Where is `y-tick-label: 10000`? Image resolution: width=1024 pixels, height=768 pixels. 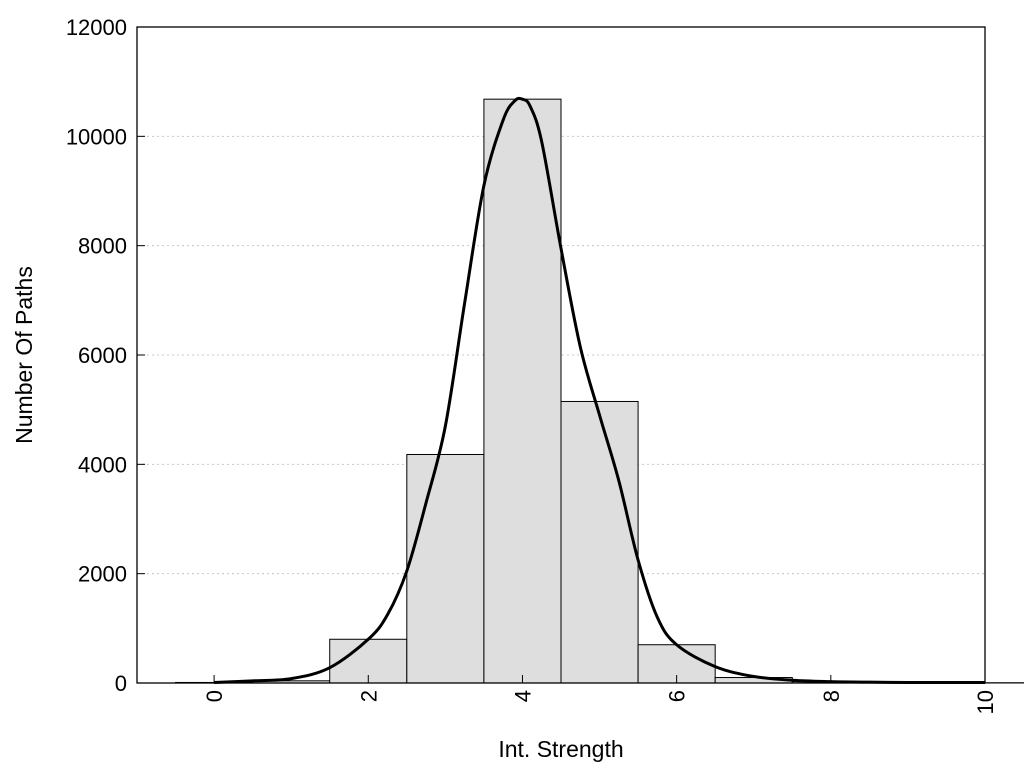 y-tick-label: 10000 is located at coordinates (96, 136).